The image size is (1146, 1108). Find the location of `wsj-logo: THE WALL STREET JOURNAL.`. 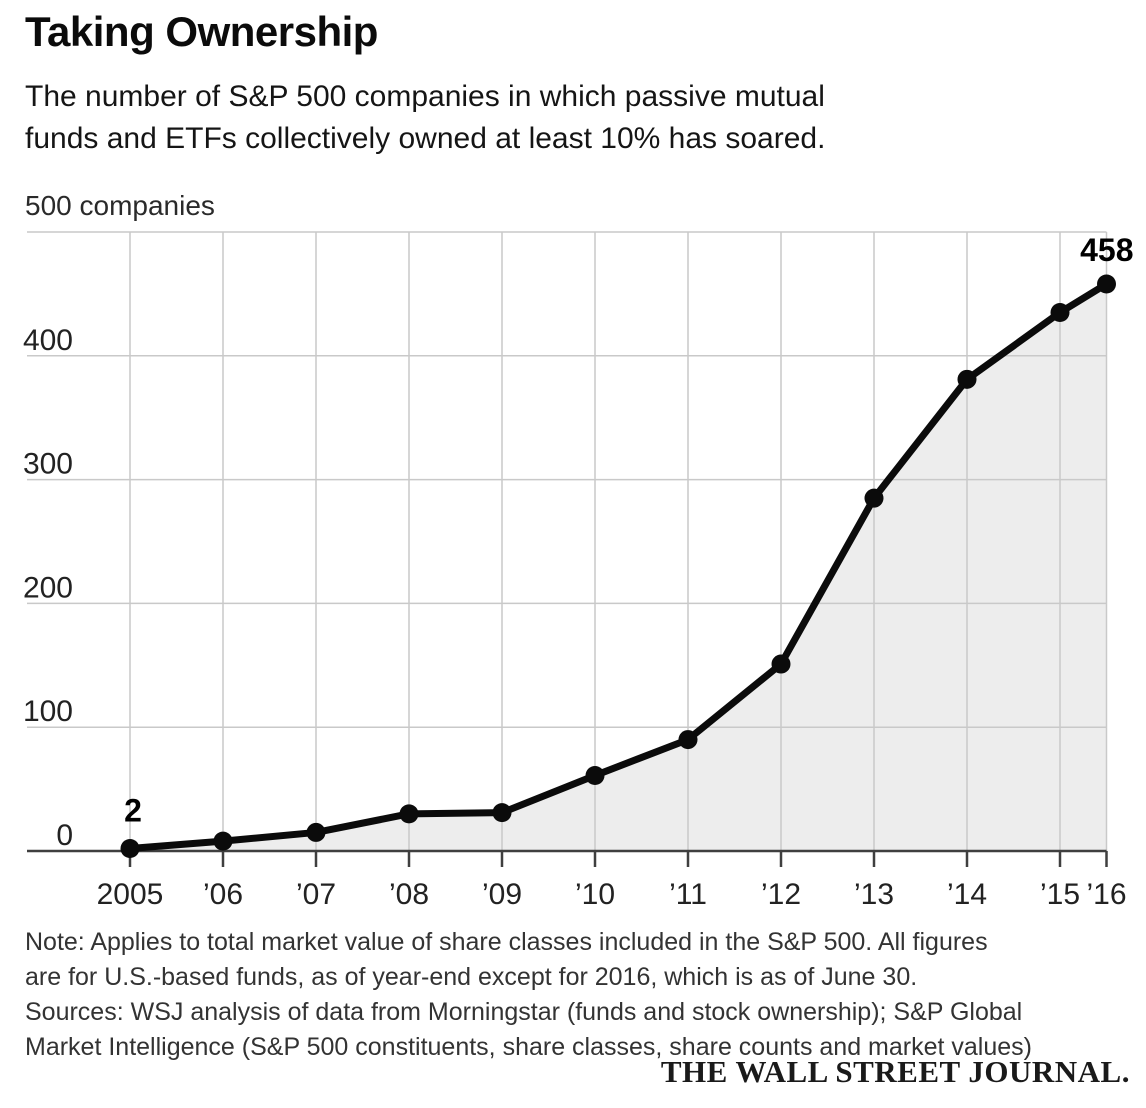

wsj-logo: THE WALL STREET JOURNAL. is located at coordinates (895, 1071).